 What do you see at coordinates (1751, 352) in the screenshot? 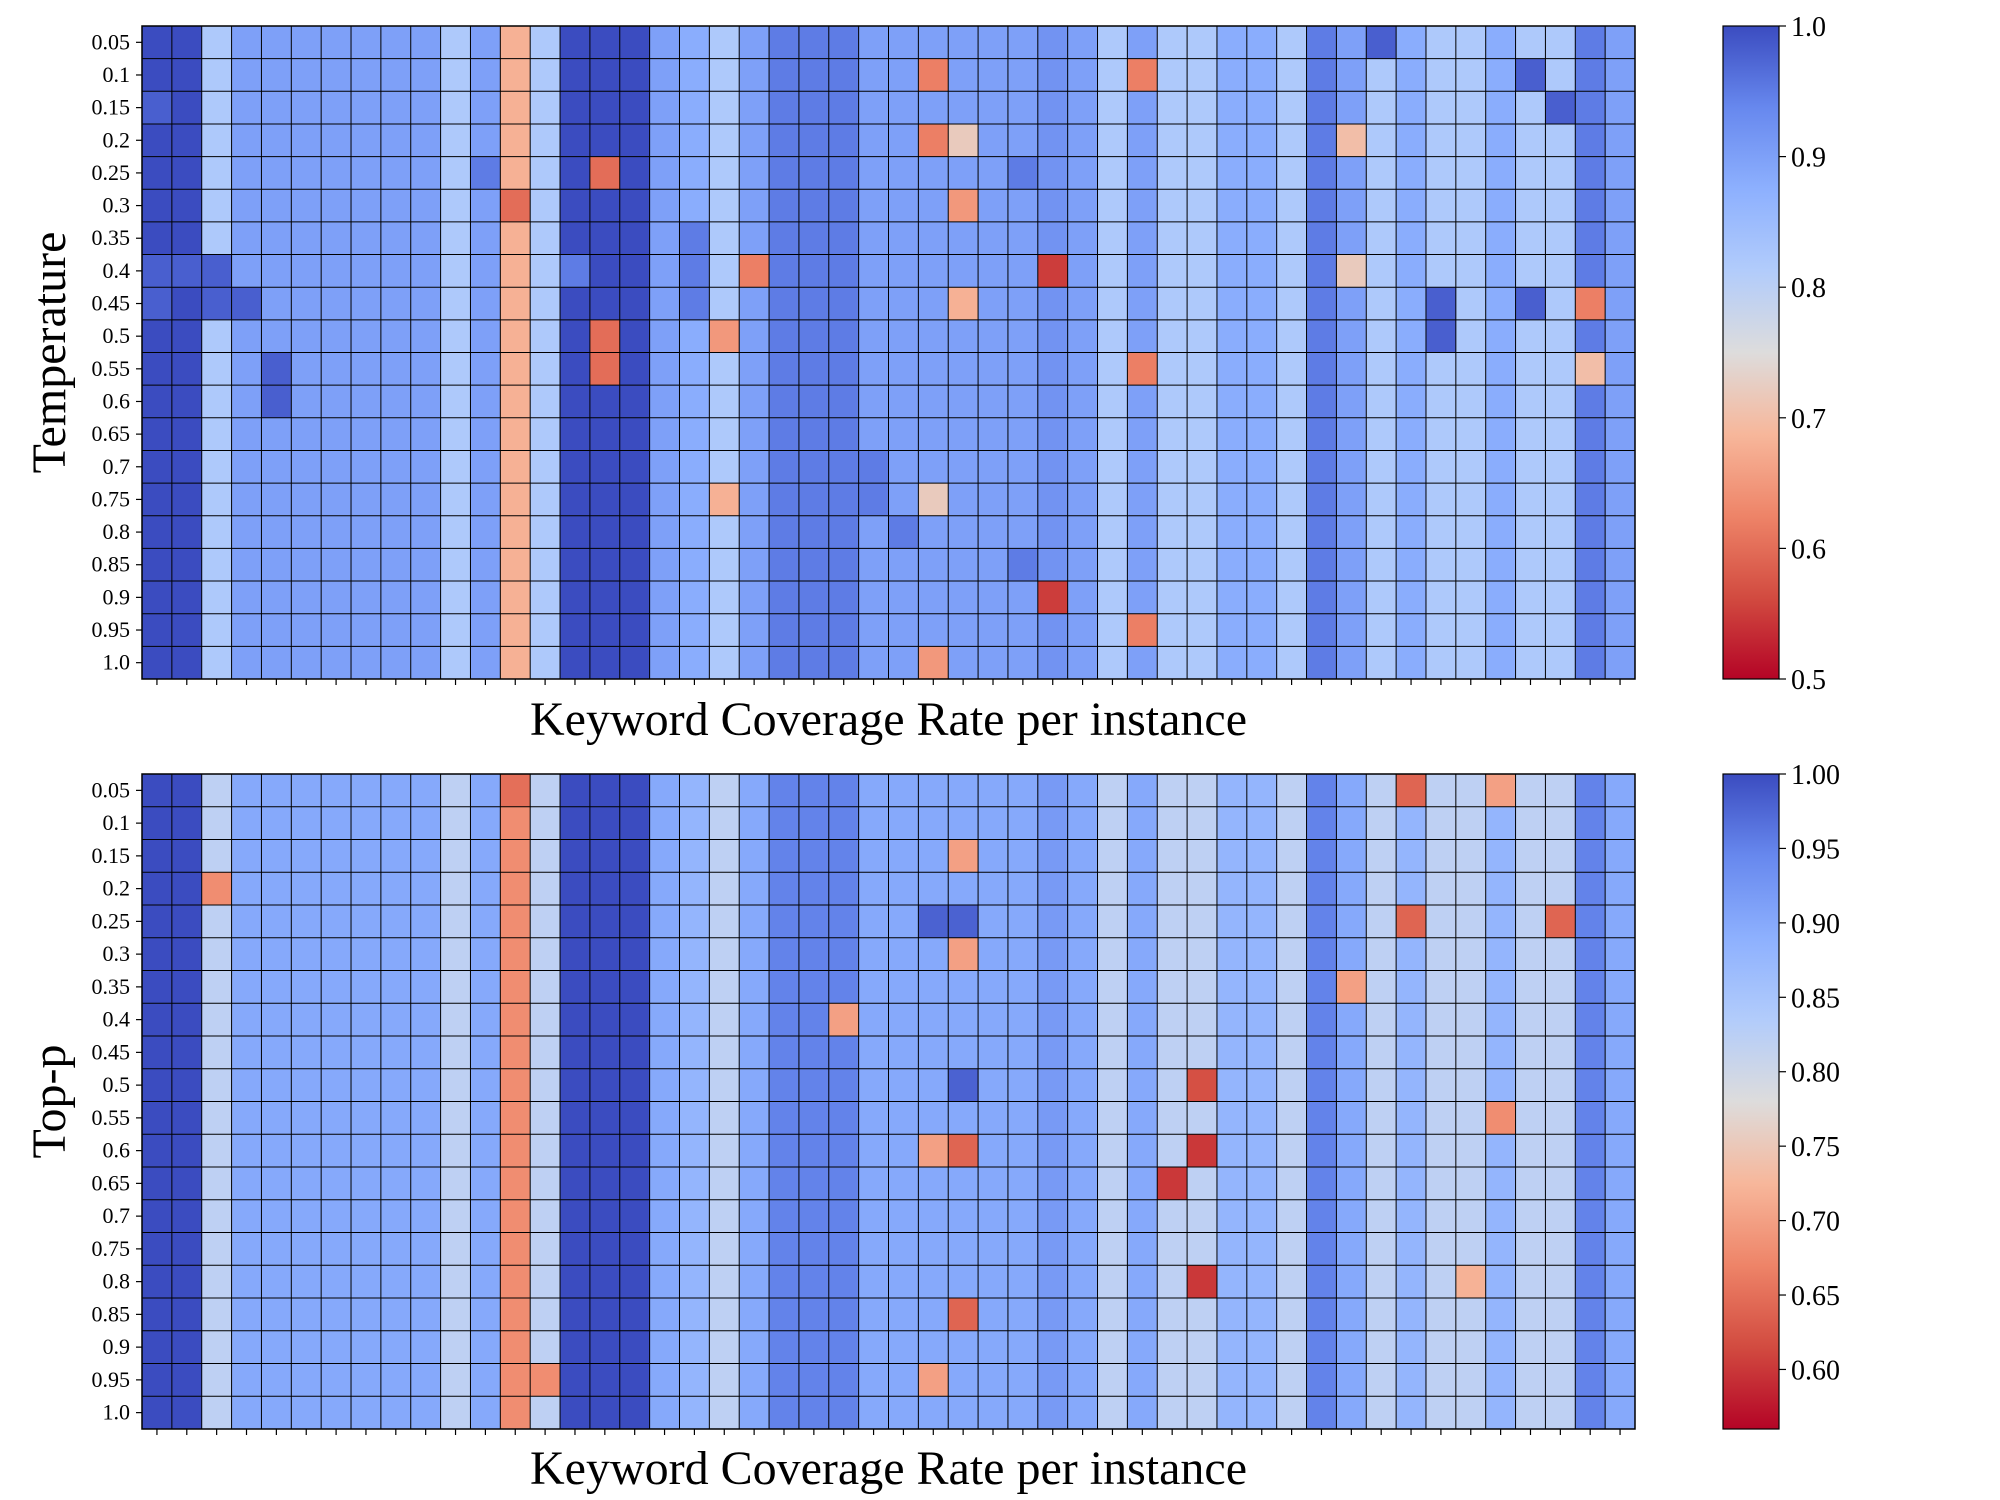
I see `colorbar-gradient` at bounding box center [1751, 352].